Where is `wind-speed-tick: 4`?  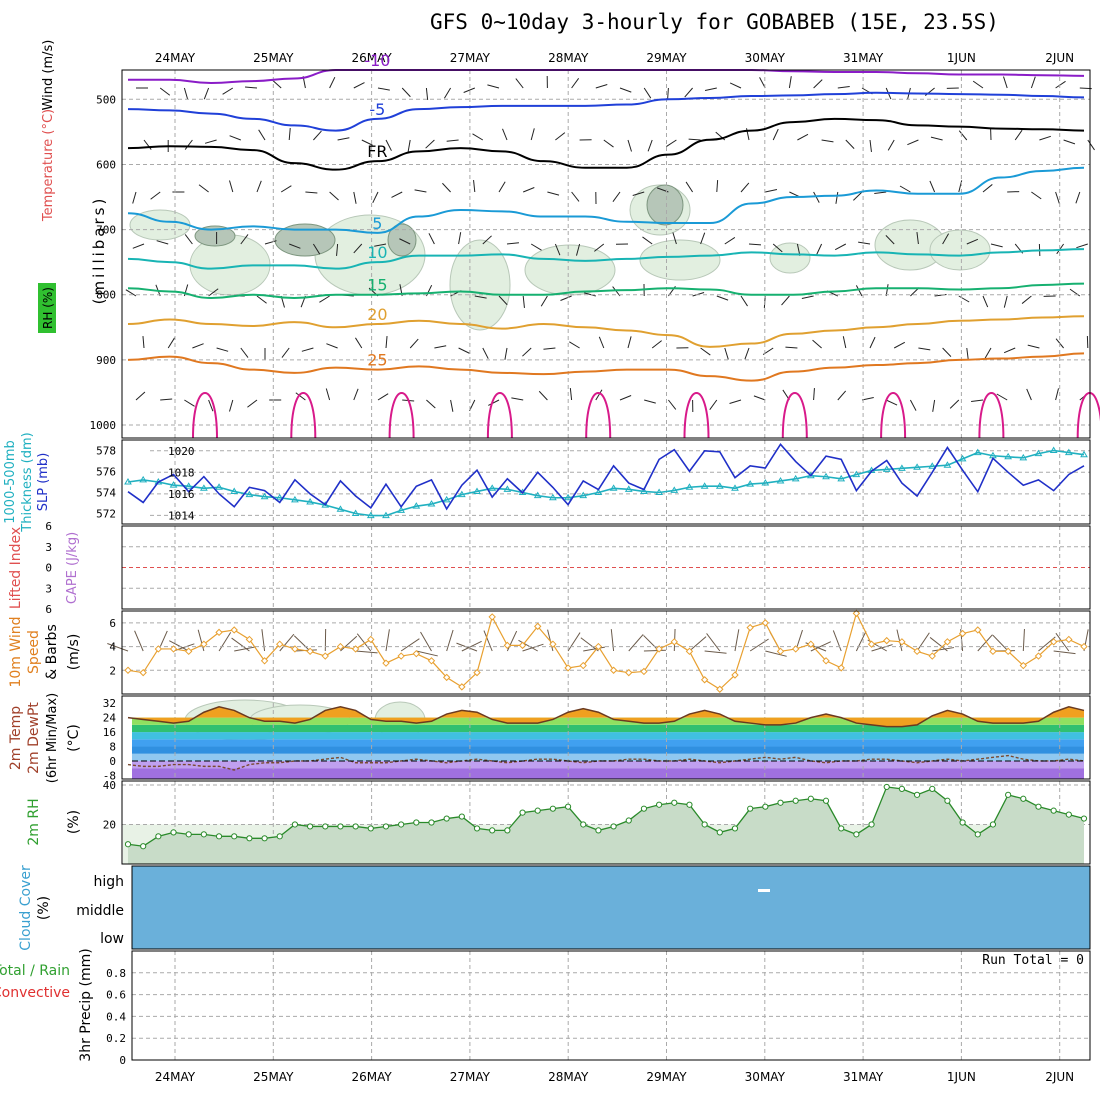 wind-speed-tick: 4 is located at coordinates (112, 647).